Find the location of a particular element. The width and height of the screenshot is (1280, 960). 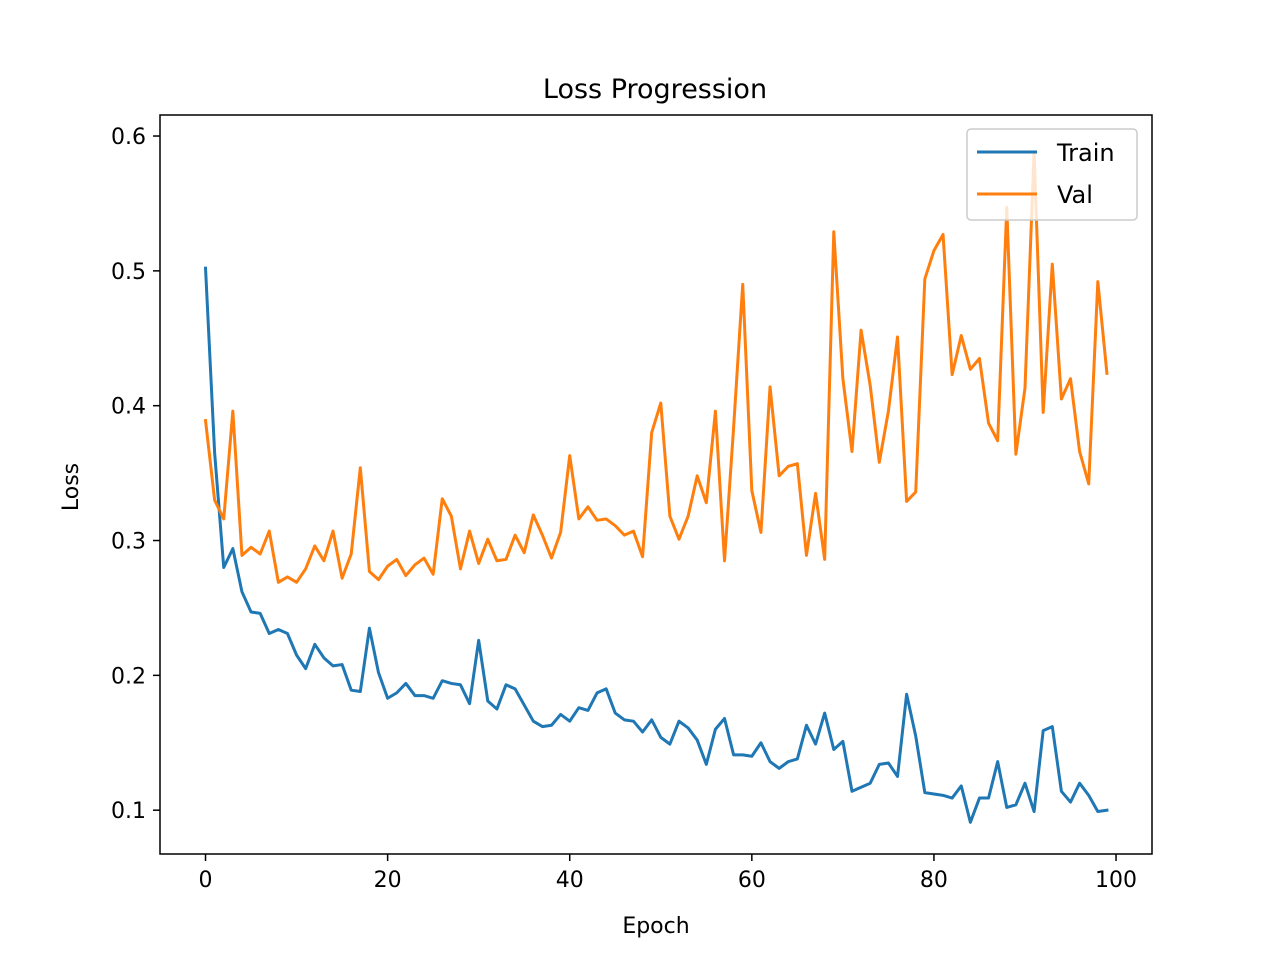

y-tick-label: 0.1 is located at coordinates (128, 811).